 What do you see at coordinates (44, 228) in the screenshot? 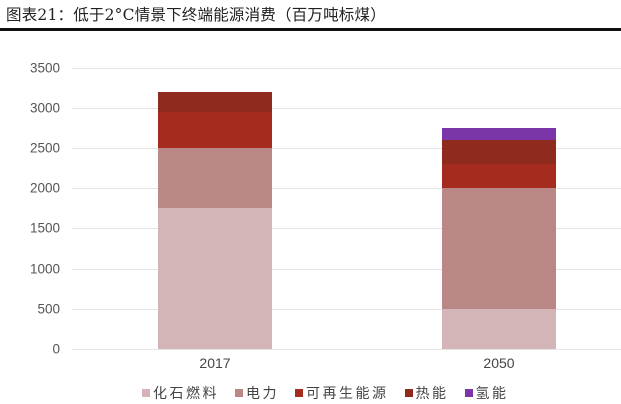
I see `y-tick-label: 1500` at bounding box center [44, 228].